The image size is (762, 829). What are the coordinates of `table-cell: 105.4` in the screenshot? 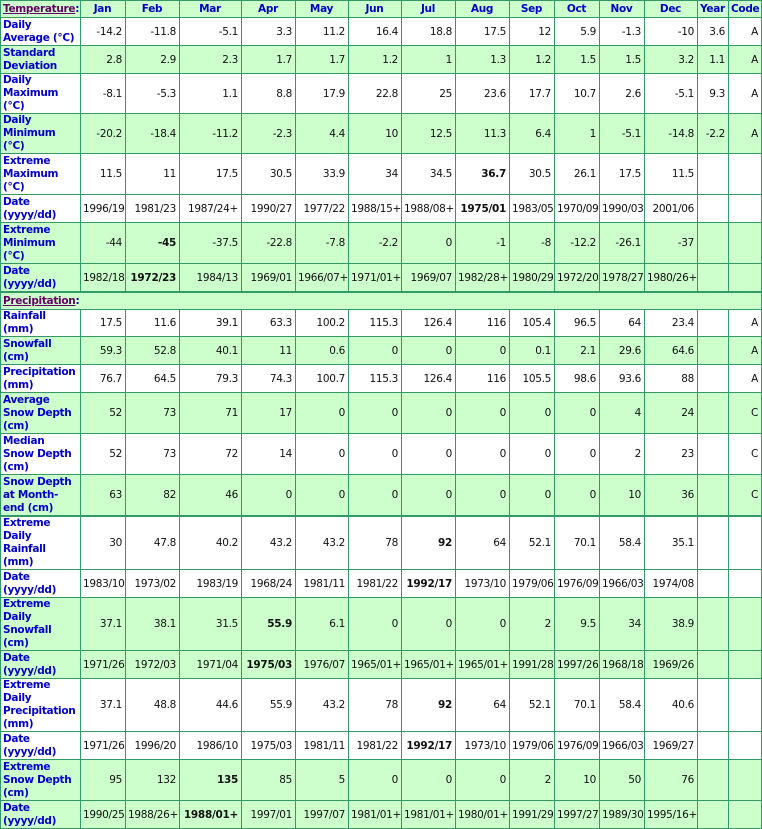 It's located at (532, 323).